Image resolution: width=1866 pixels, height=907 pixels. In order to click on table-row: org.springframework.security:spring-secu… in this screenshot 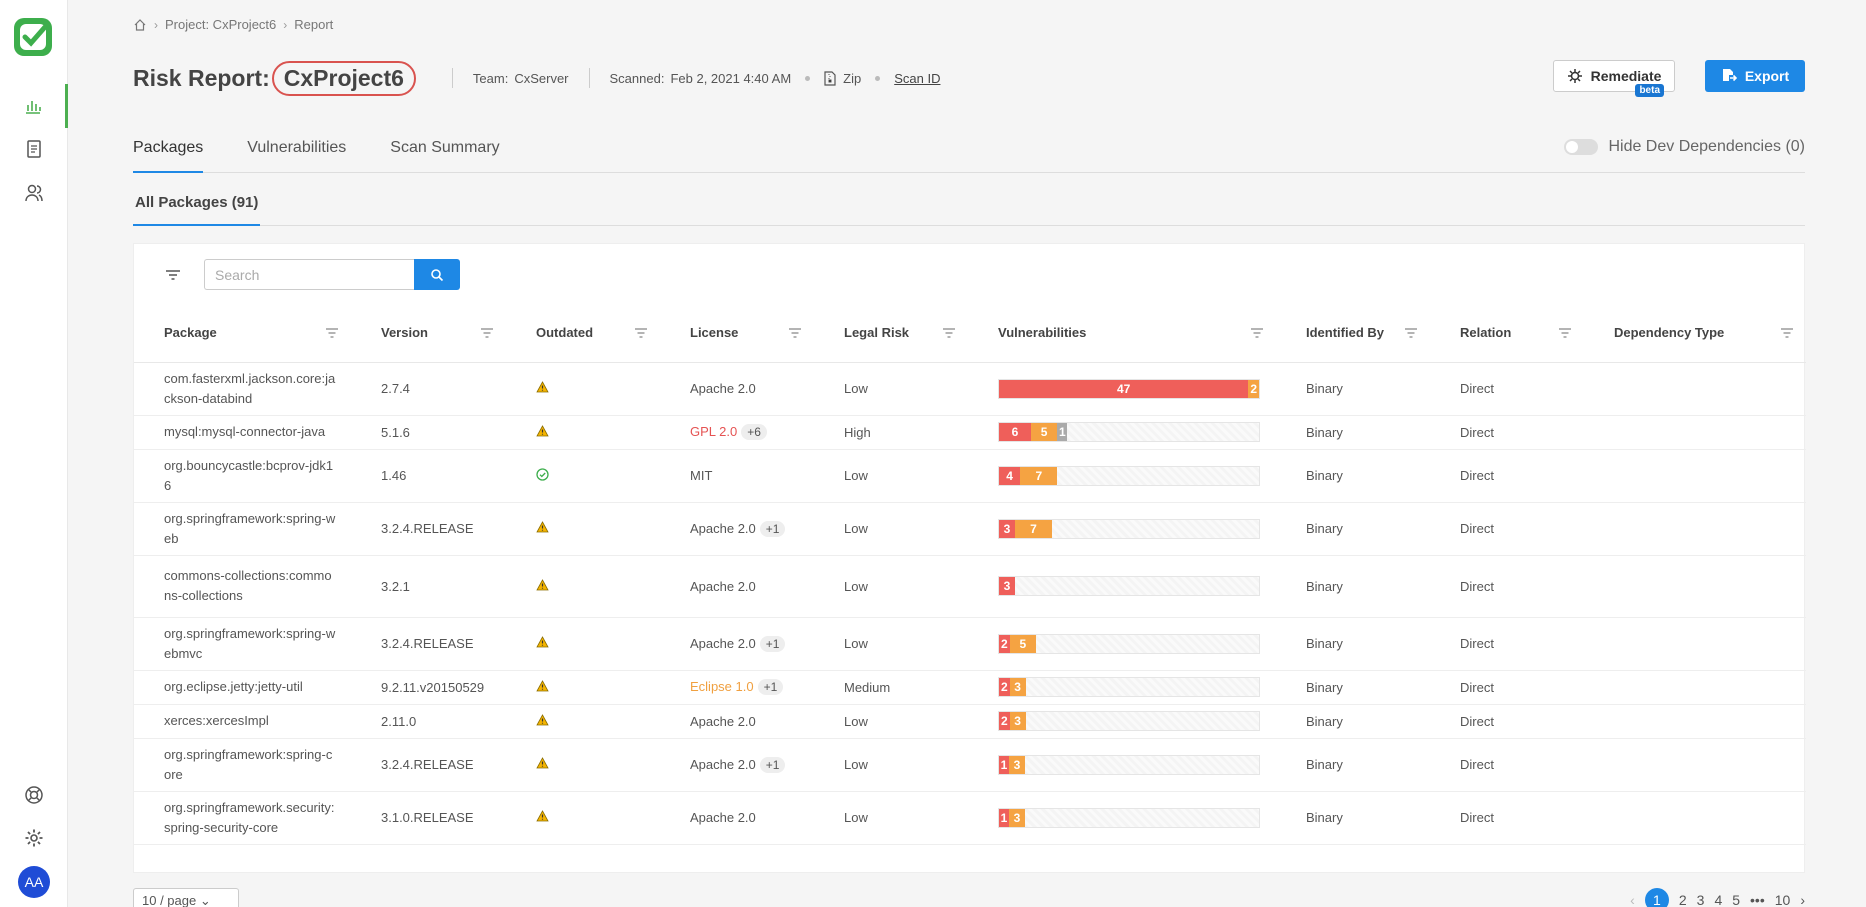, I will do `click(970, 818)`.